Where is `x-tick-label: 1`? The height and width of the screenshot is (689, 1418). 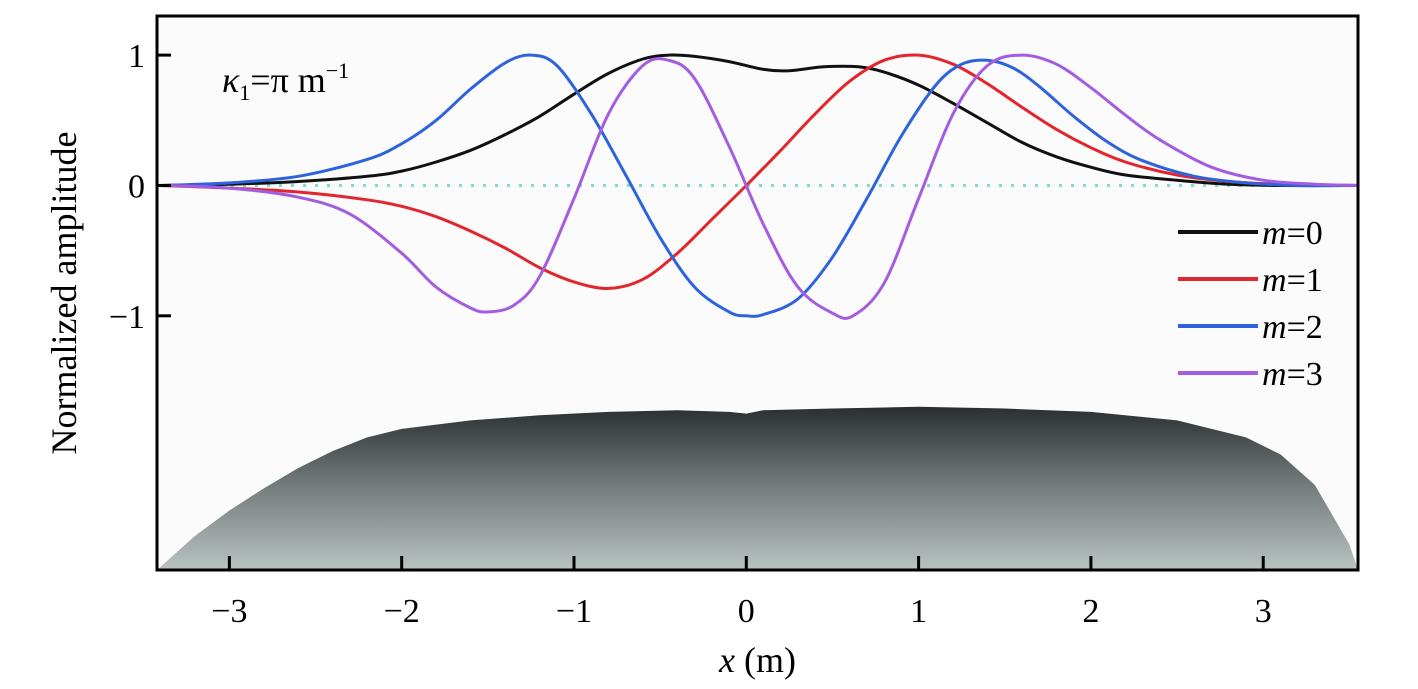
x-tick-label: 1 is located at coordinates (918, 611).